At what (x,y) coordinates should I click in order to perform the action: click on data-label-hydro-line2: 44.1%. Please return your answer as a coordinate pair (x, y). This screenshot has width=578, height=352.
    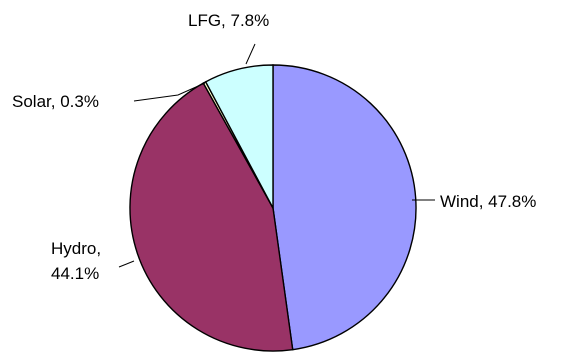
    Looking at the image, I should click on (75, 273).